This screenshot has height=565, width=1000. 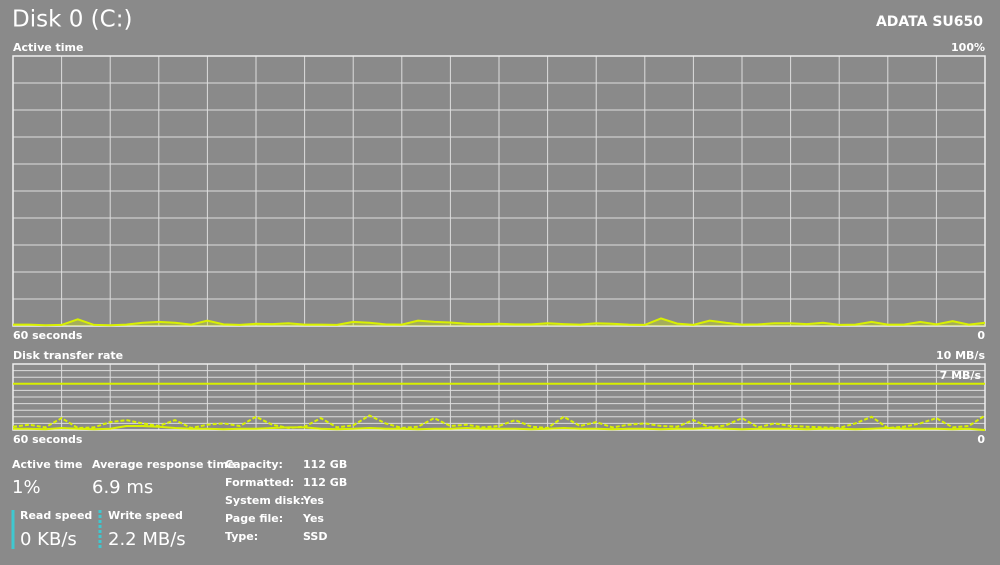 I want to click on property-label: Page file:, so click(x=254, y=518).